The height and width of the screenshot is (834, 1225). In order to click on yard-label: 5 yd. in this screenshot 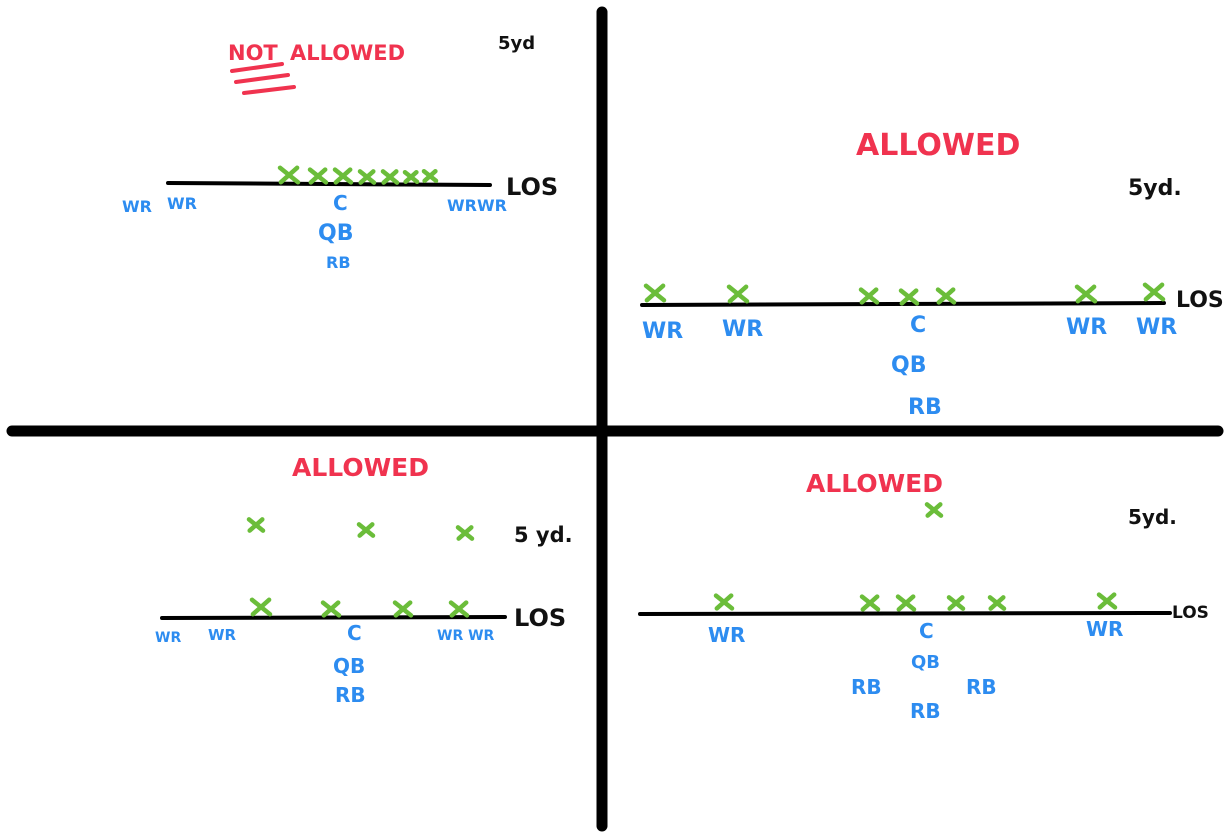, I will do `click(543, 535)`.